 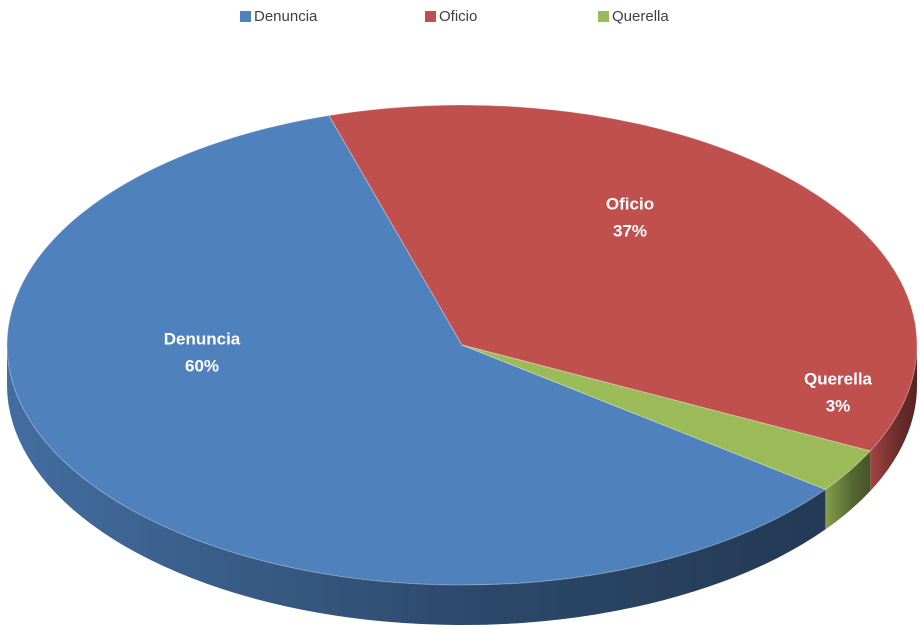 I want to click on data-label-name: Denuncia, so click(x=202, y=338).